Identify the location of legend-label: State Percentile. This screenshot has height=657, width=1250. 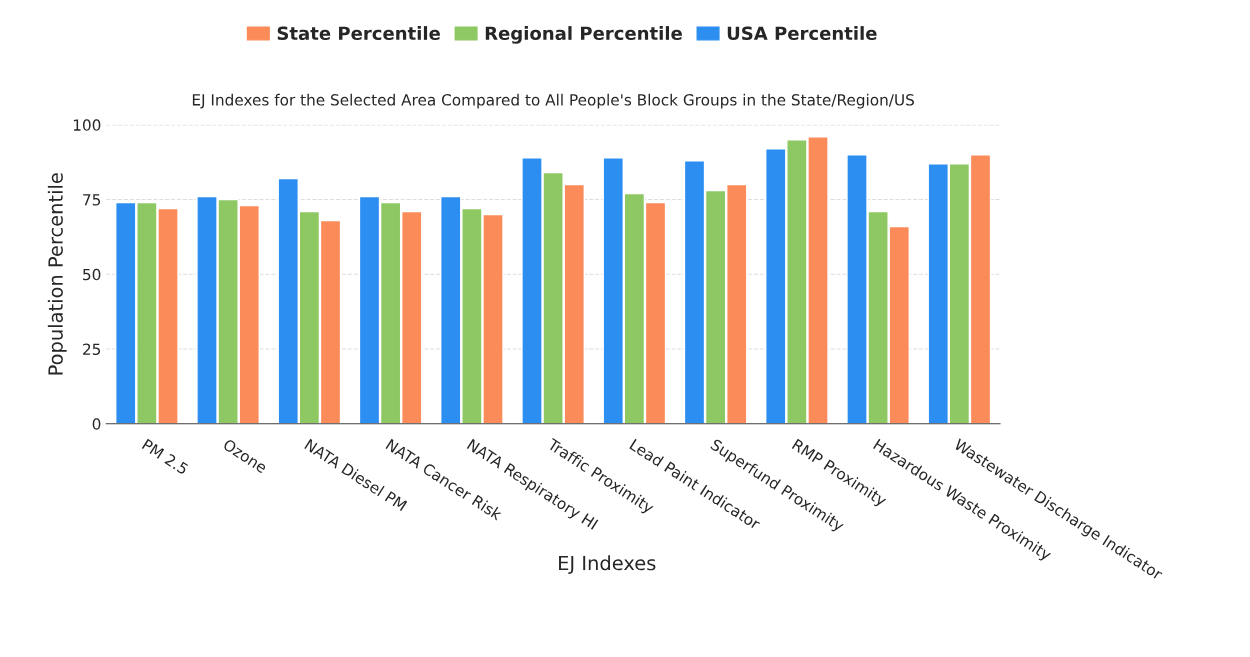
(358, 33).